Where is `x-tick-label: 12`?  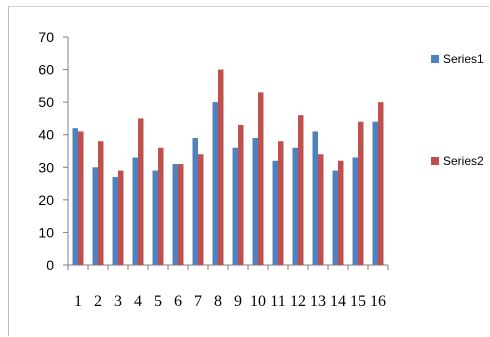 x-tick-label: 12 is located at coordinates (298, 301).